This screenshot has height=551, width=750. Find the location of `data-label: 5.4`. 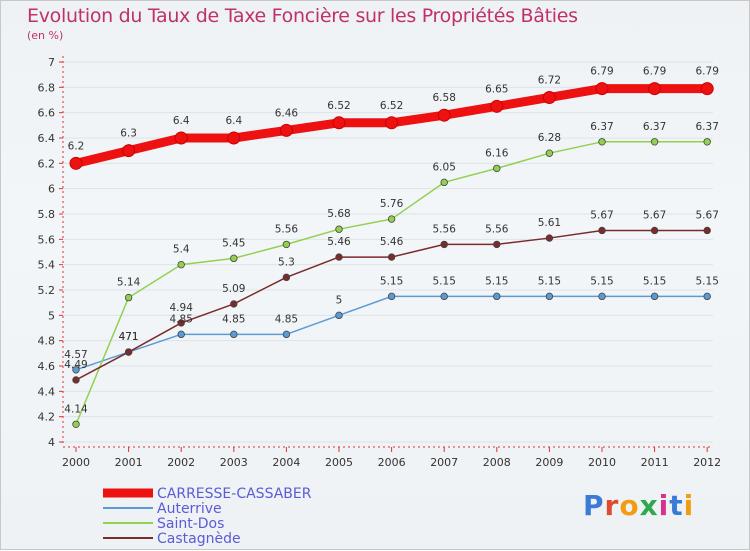

data-label: 5.4 is located at coordinates (181, 250).